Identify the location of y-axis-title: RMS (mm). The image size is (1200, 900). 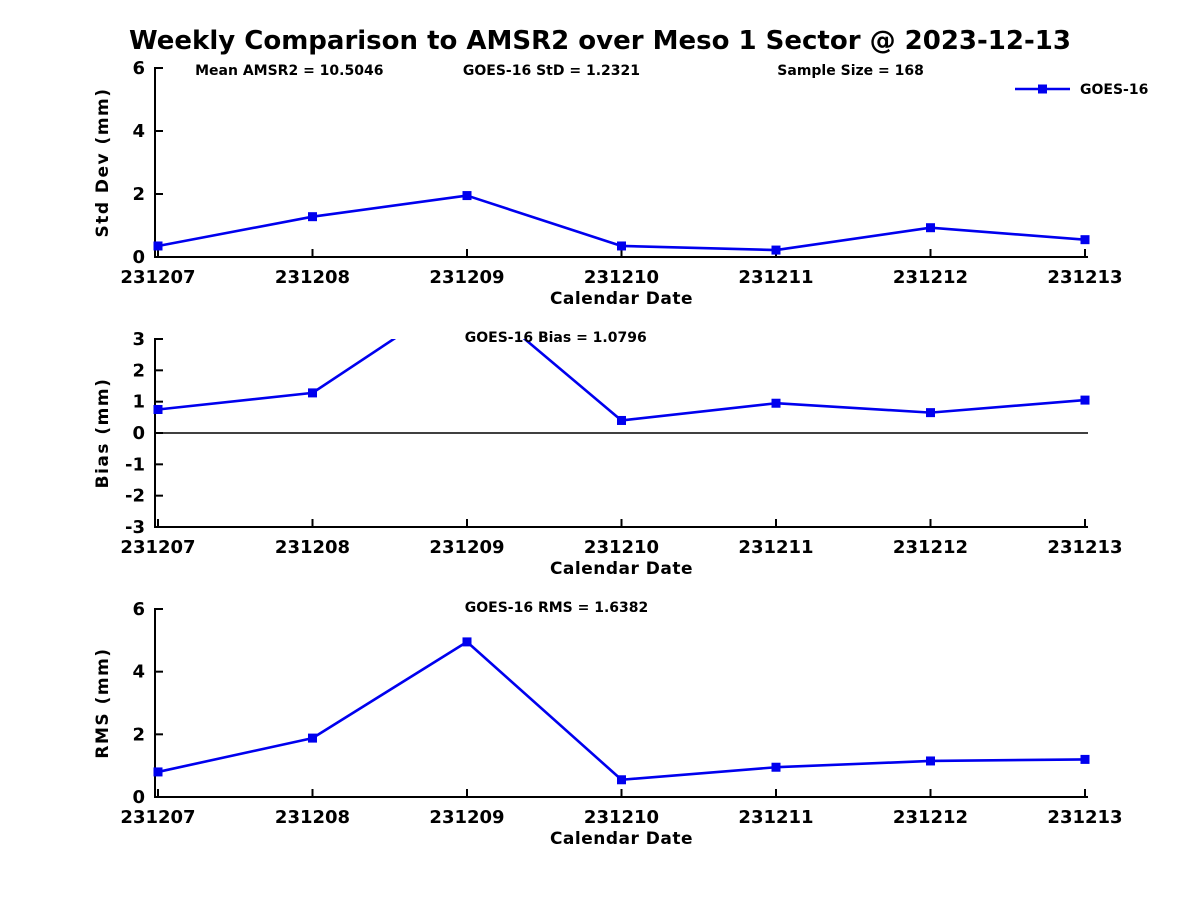
(103, 702).